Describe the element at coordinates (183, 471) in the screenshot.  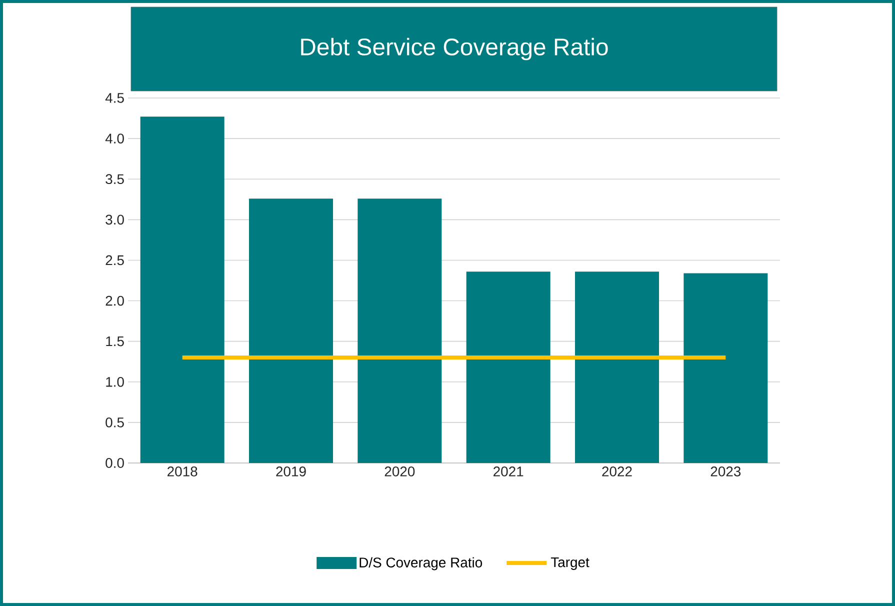
I see `x-tick-label: 2018` at that location.